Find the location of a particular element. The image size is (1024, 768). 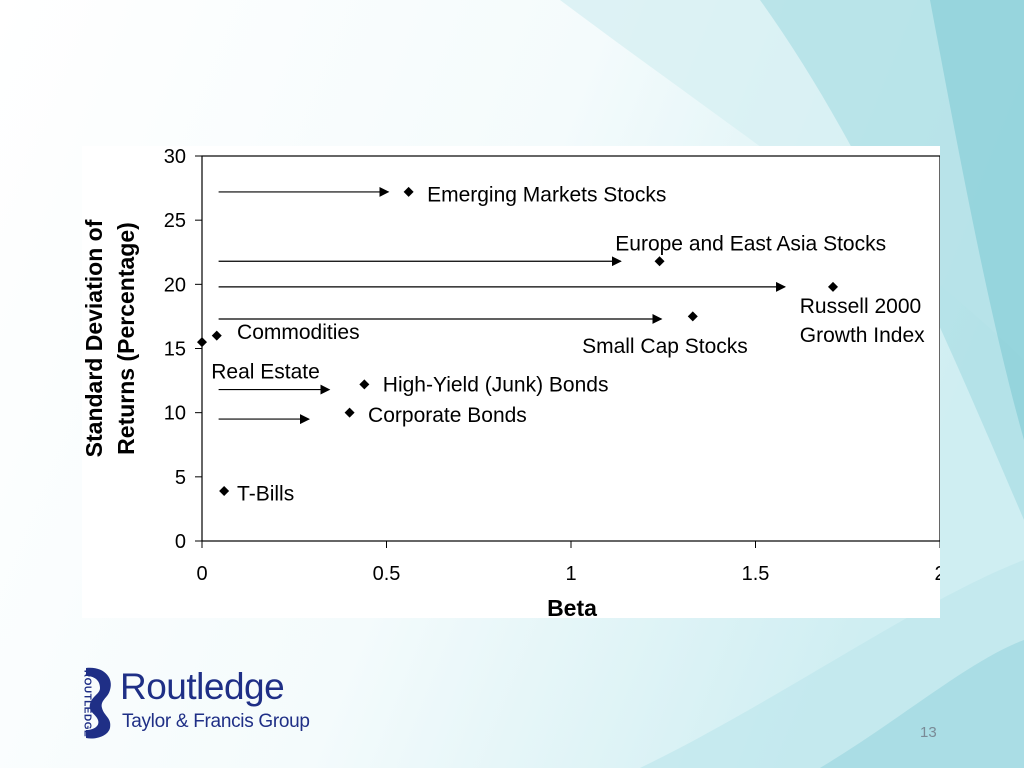

data-label-line: Small Cap Stocks is located at coordinates (665, 346).